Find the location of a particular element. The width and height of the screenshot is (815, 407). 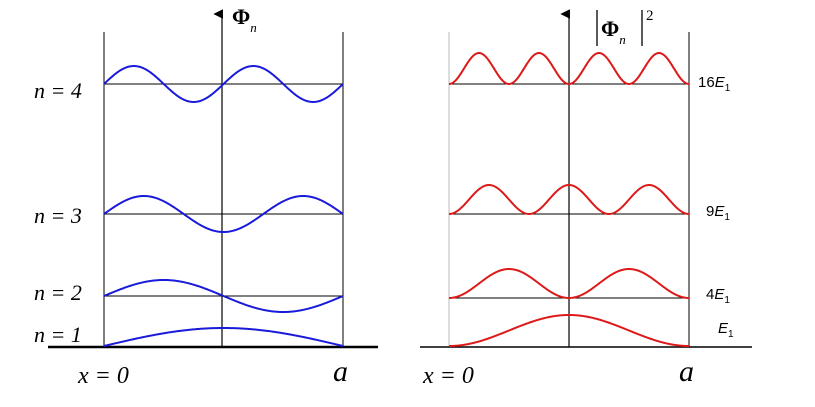

probability-curve-n2 is located at coordinates (569, 283).